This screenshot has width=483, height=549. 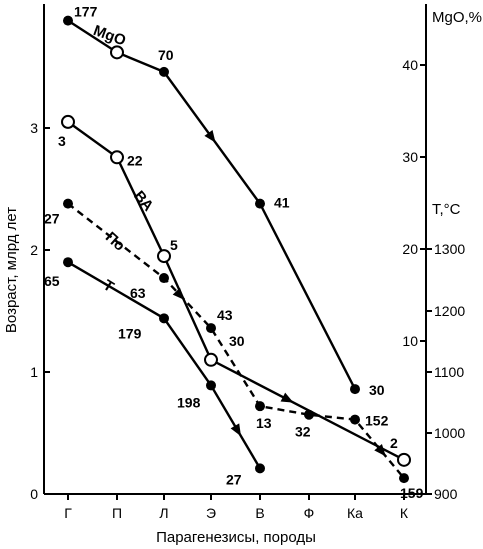 What do you see at coordinates (446, 494) in the screenshot?
I see `temp-tick-label: 900` at bounding box center [446, 494].